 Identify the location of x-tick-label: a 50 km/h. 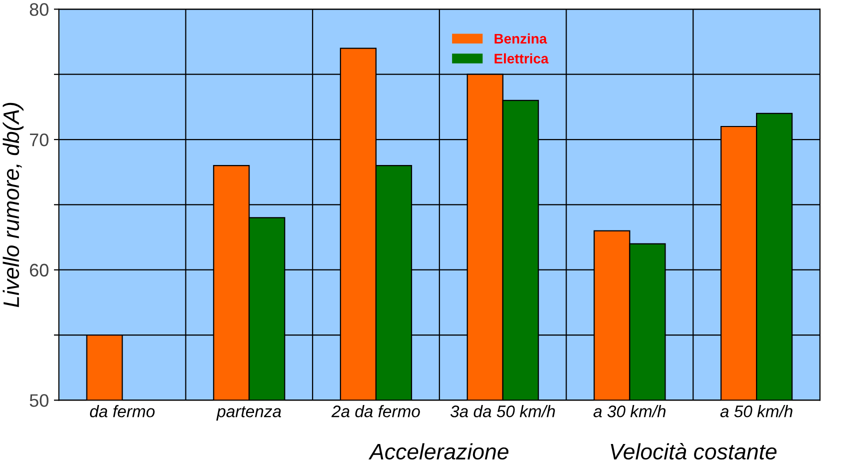
(756, 411).